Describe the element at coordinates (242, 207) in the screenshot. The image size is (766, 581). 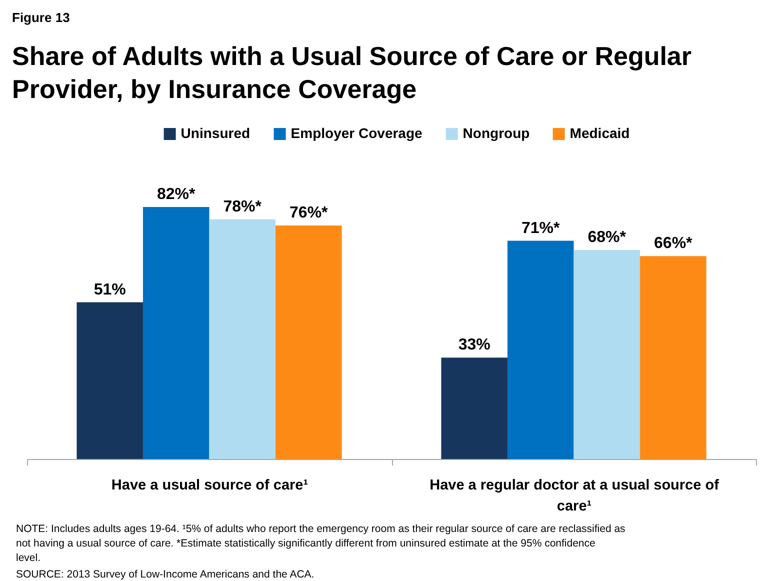
I see `data-label: 78%*` at that location.